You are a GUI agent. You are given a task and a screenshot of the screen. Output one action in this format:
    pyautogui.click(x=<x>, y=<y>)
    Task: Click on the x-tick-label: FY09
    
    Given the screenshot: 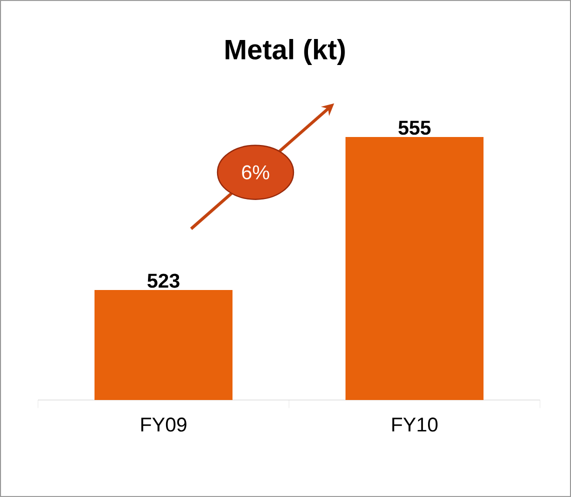 What is the action you would take?
    pyautogui.click(x=163, y=425)
    